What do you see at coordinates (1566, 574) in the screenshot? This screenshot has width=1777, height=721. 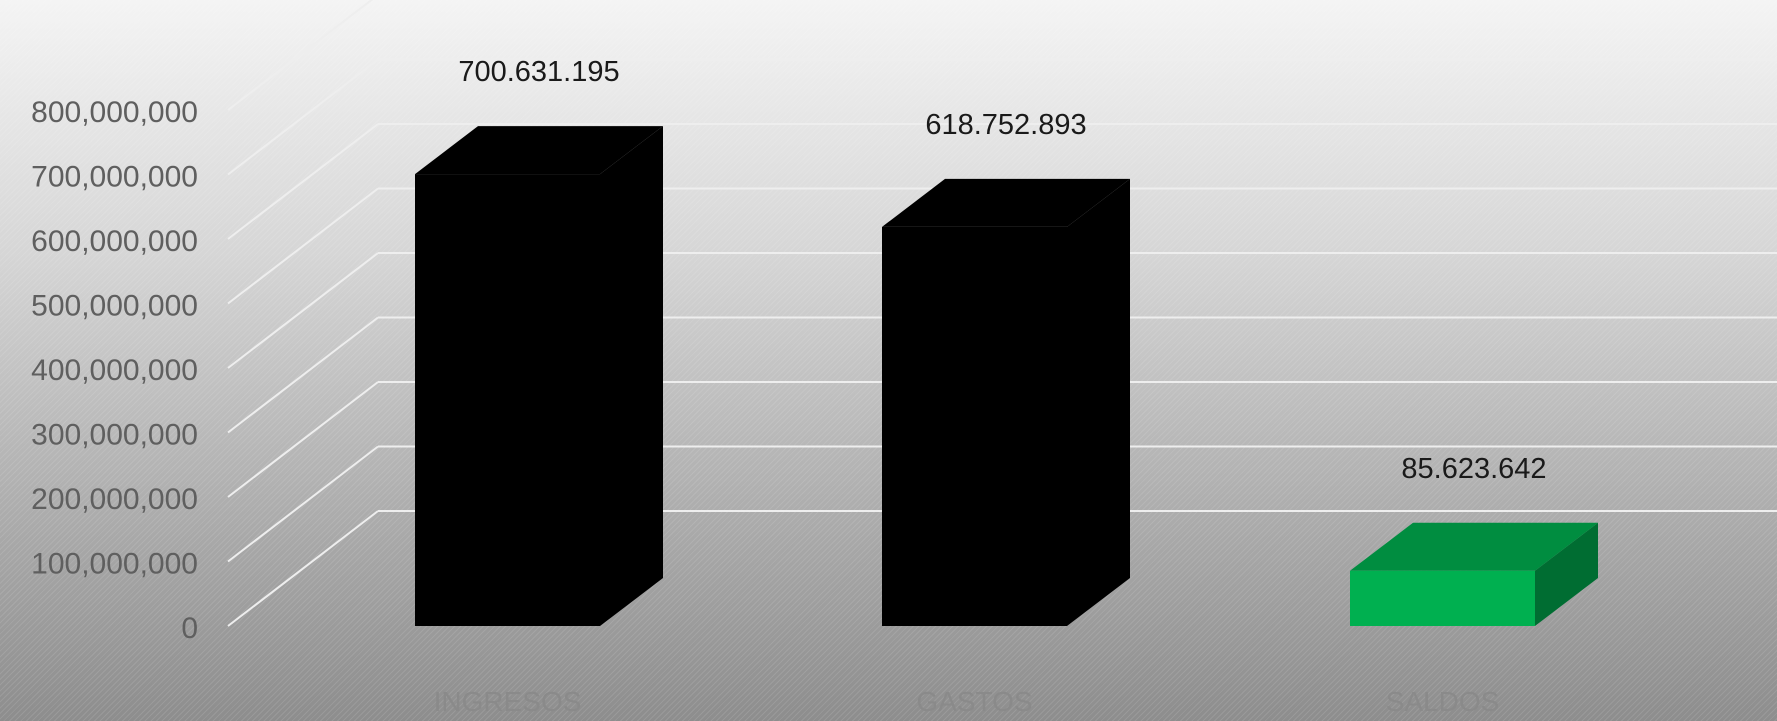 I see `bar-side-saldos` at bounding box center [1566, 574].